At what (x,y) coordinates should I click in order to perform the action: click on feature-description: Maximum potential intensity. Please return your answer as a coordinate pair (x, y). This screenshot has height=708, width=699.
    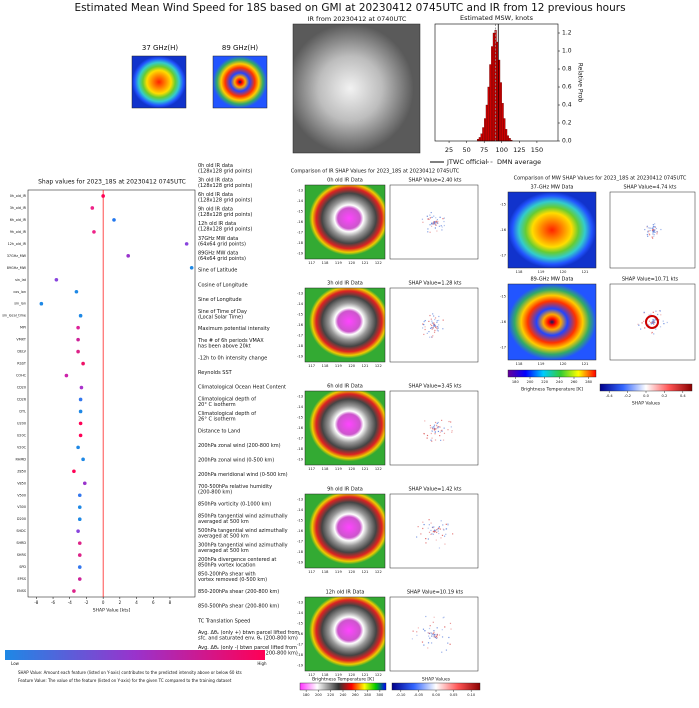
    Looking at the image, I should click on (234, 329).